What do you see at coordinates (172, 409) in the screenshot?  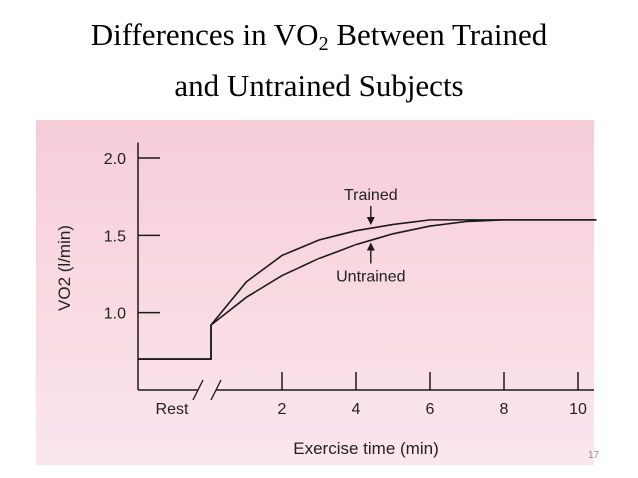 I see `x-tick-label: Rest` at bounding box center [172, 409].